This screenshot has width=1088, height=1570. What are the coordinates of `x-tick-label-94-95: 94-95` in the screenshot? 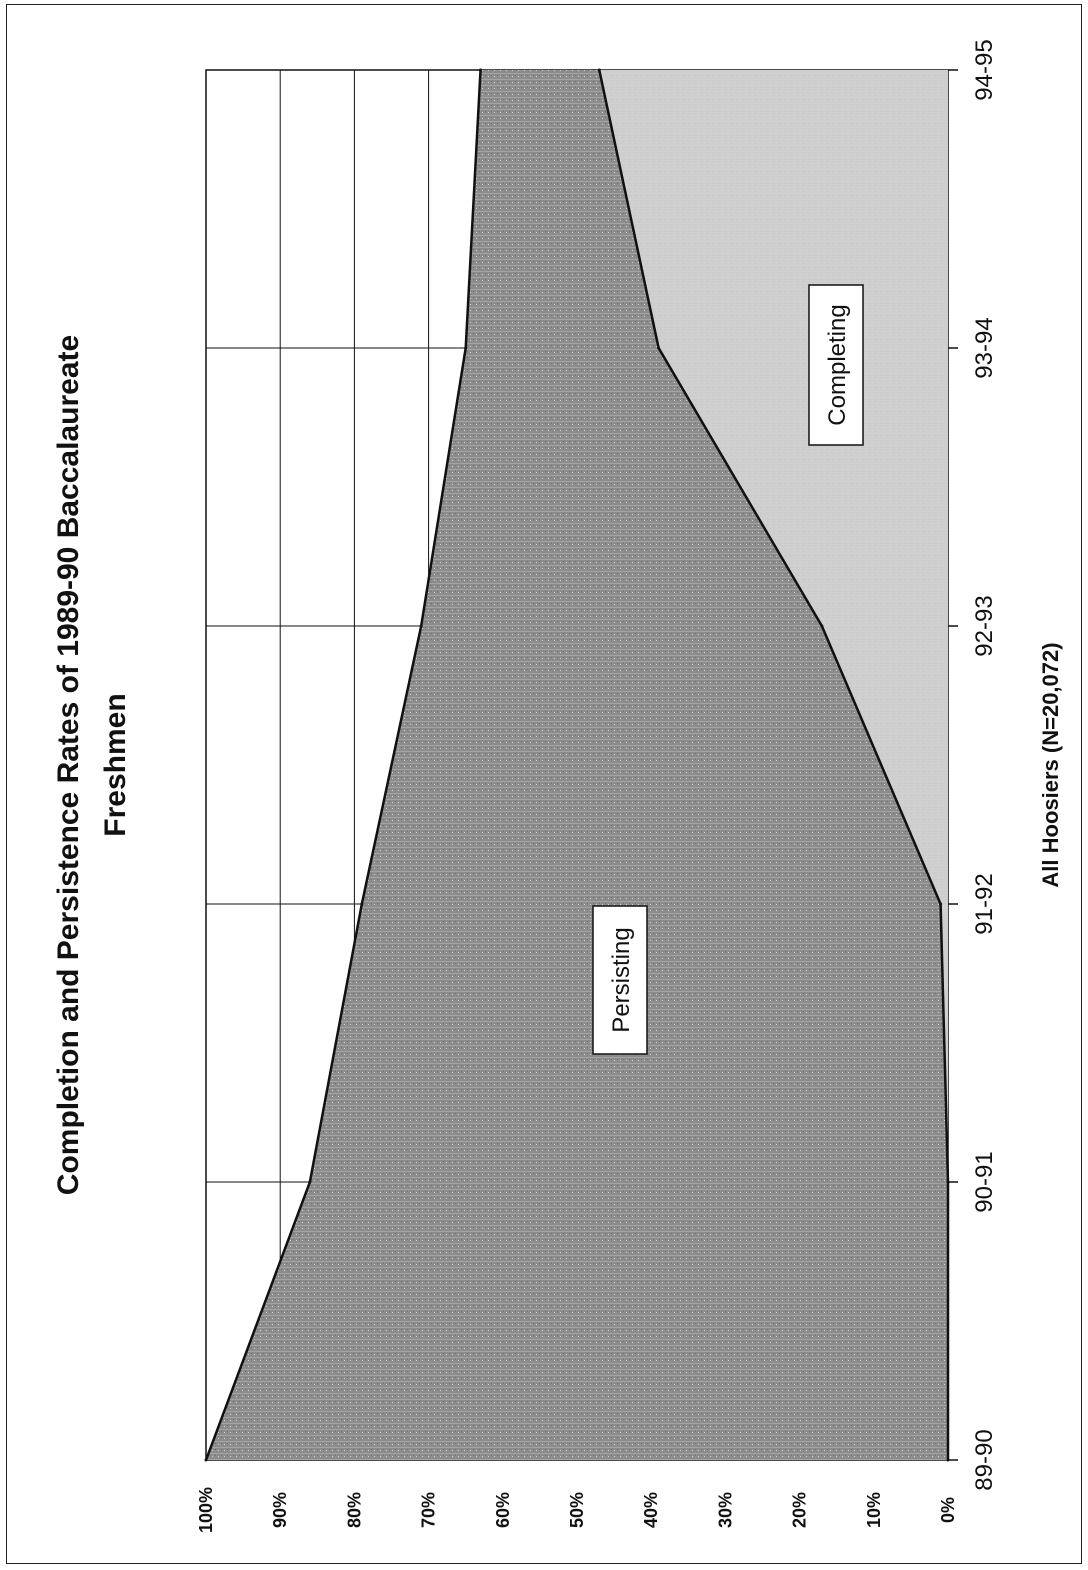 It's located at (984, 69).